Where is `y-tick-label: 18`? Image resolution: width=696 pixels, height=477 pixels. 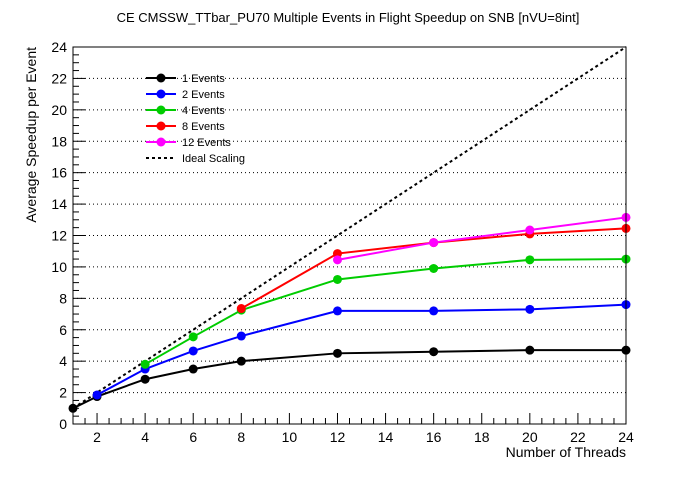
y-tick-label: 18 is located at coordinates (59, 141).